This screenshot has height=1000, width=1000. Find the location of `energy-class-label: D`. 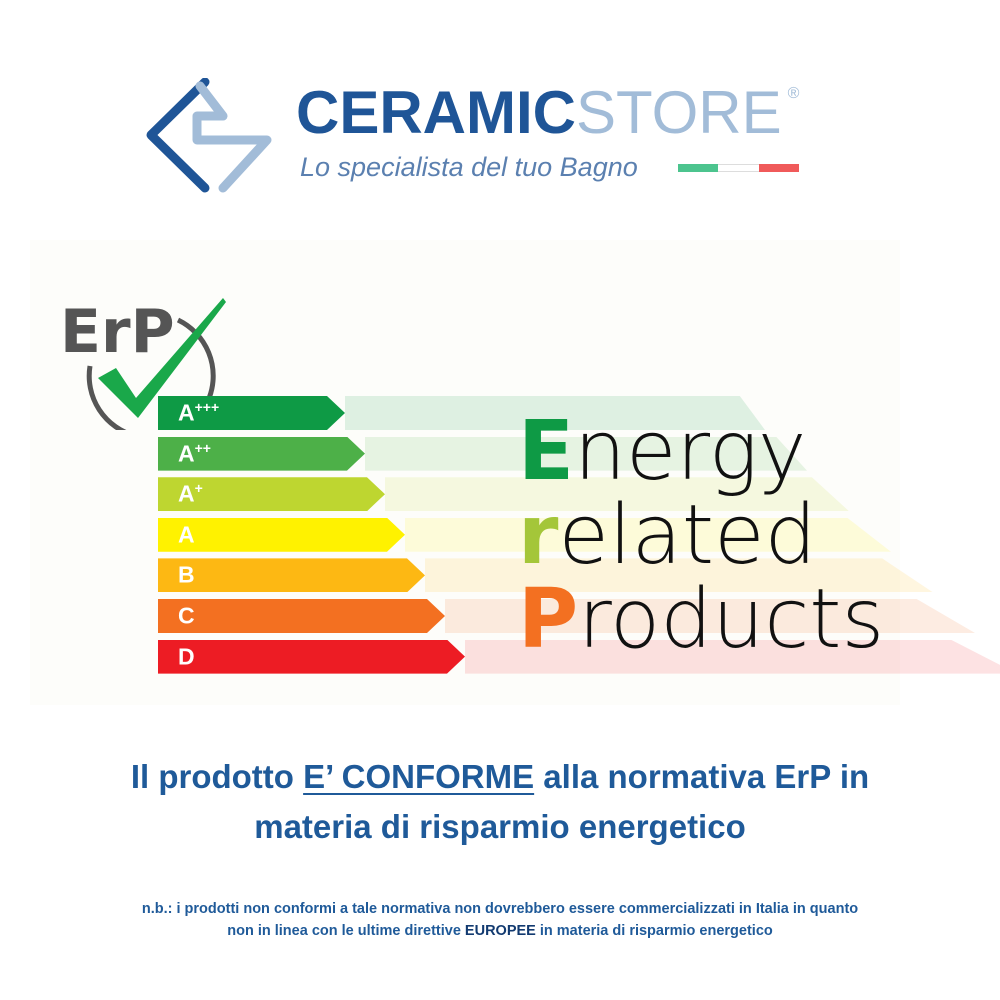

energy-class-label: D is located at coordinates (186, 656).